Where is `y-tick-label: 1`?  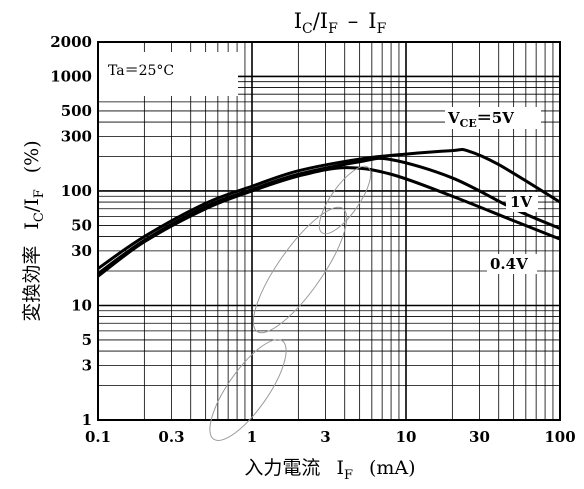
y-tick-label: 1 is located at coordinates (87, 420).